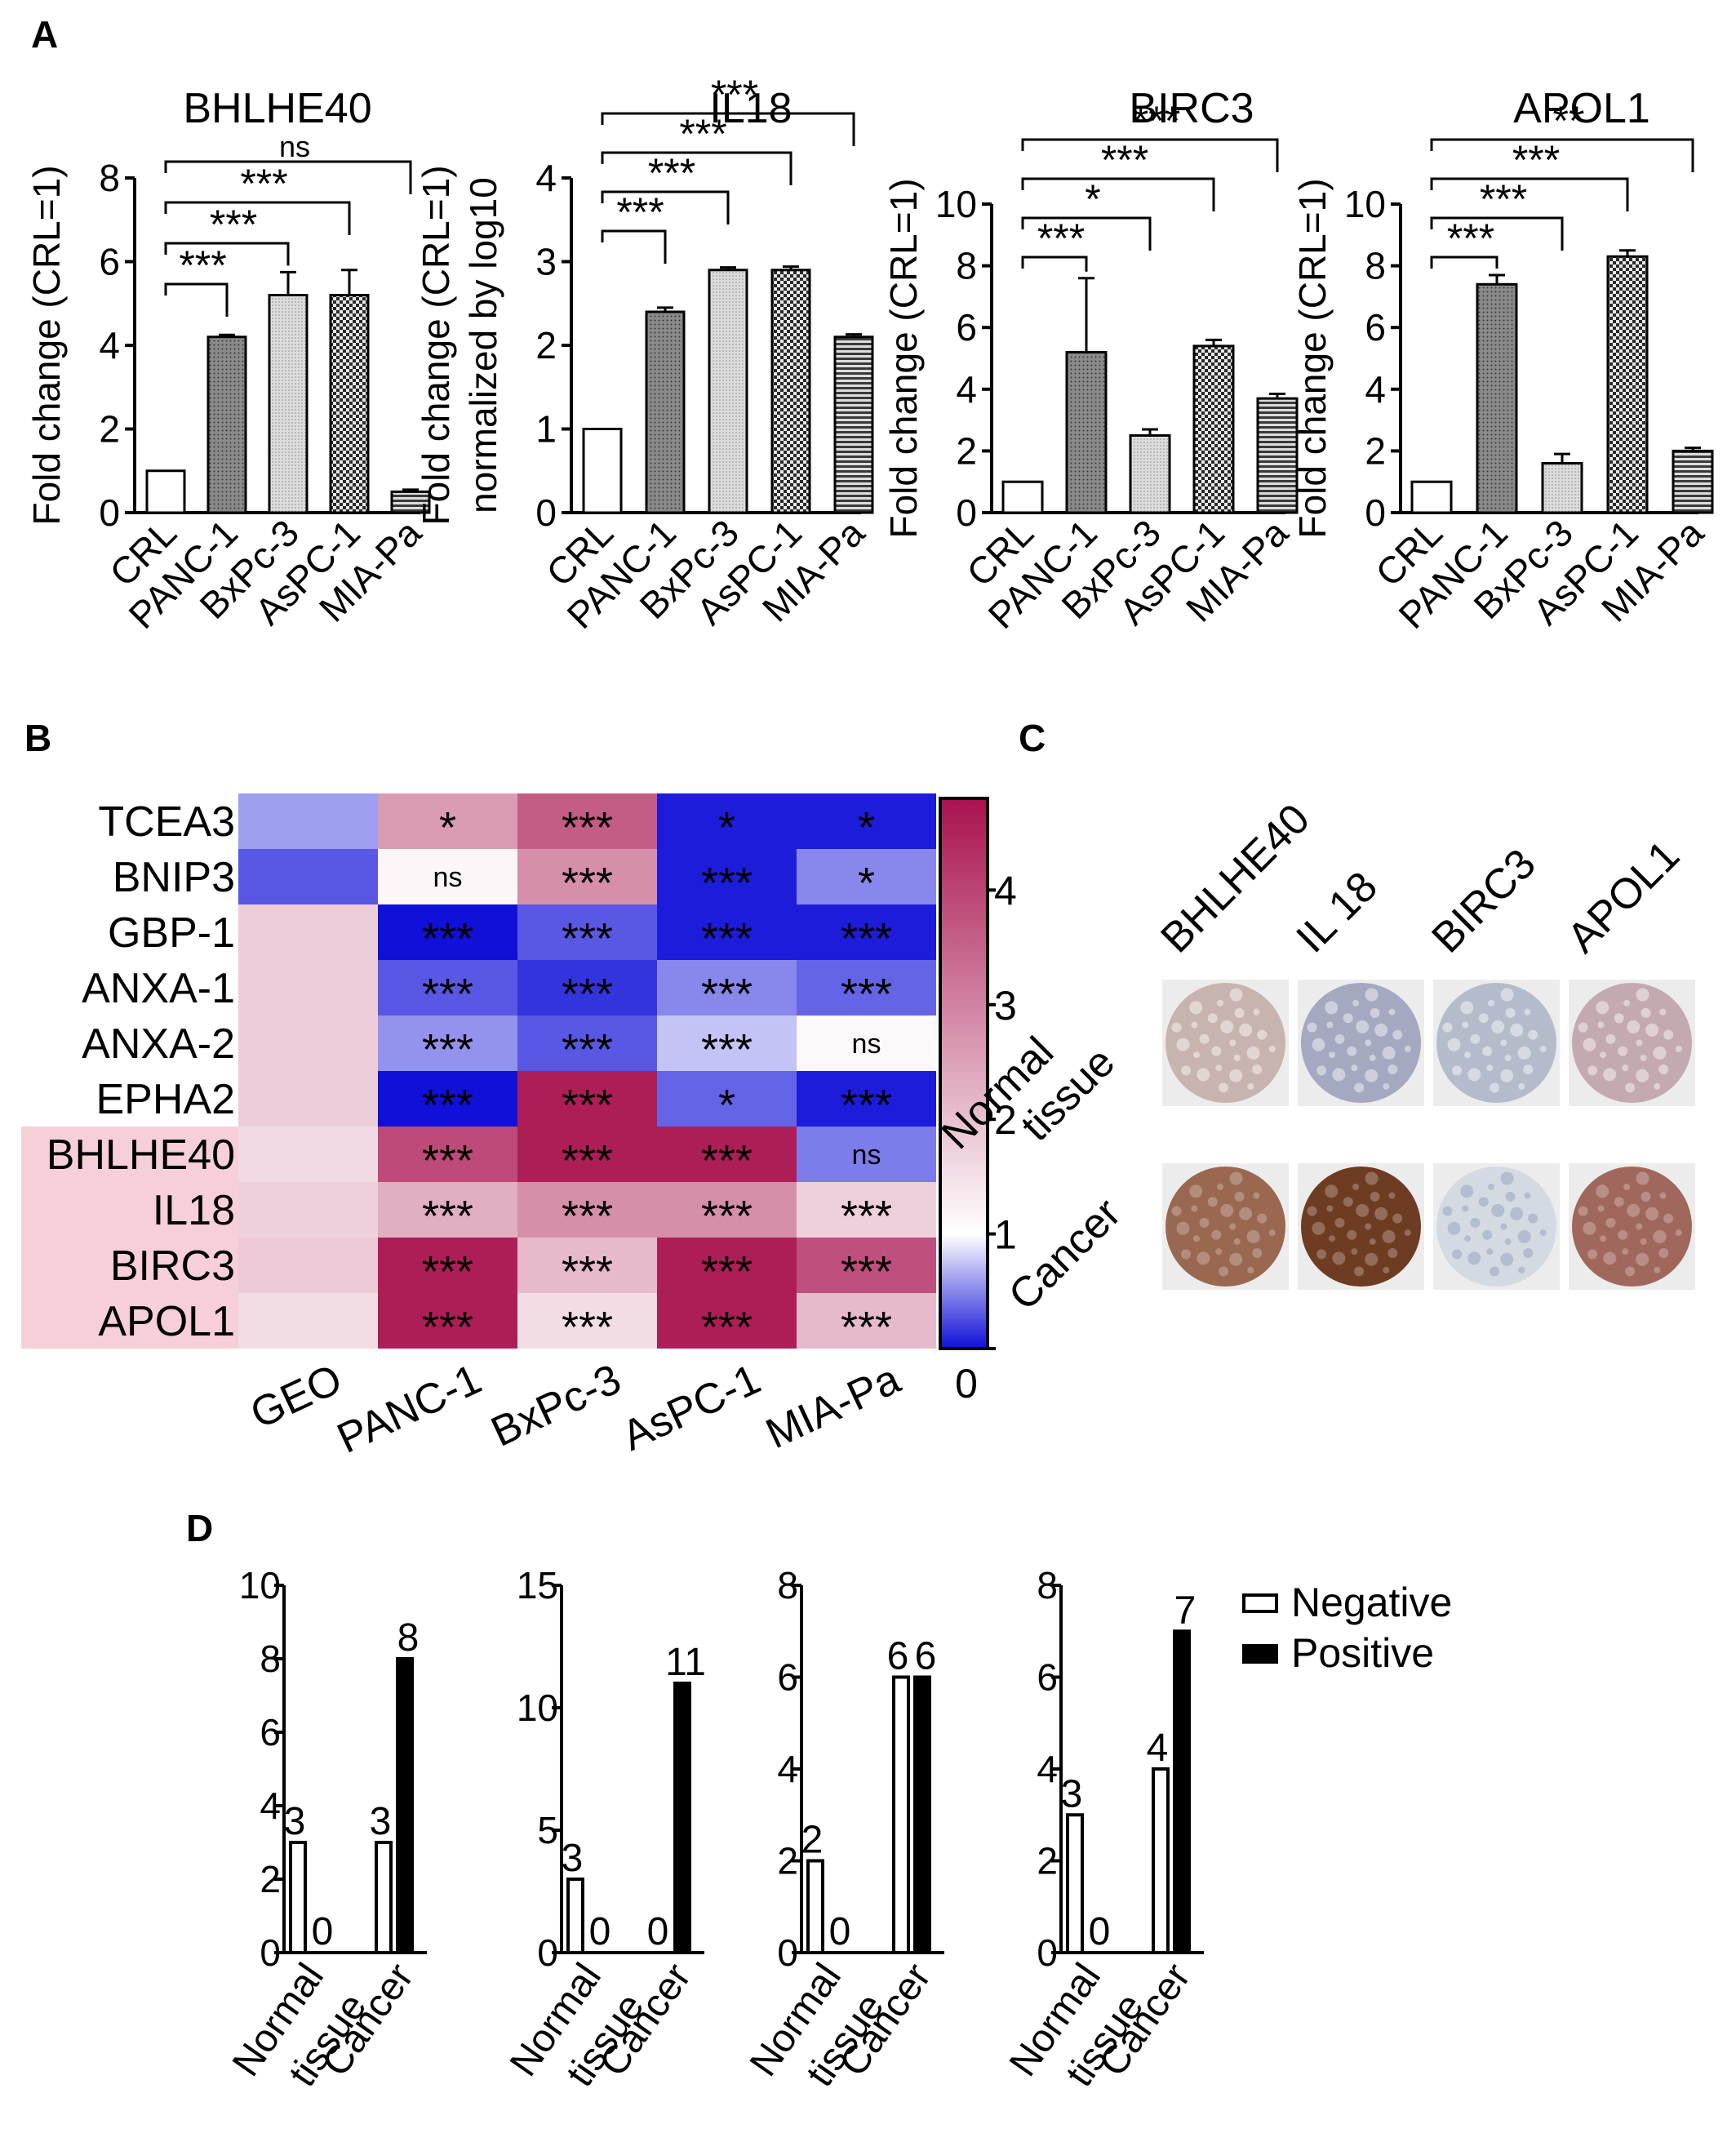 This screenshot has height=2151, width=1736. Describe the element at coordinates (812, 1840) in the screenshot. I see `value-label: 2` at that location.